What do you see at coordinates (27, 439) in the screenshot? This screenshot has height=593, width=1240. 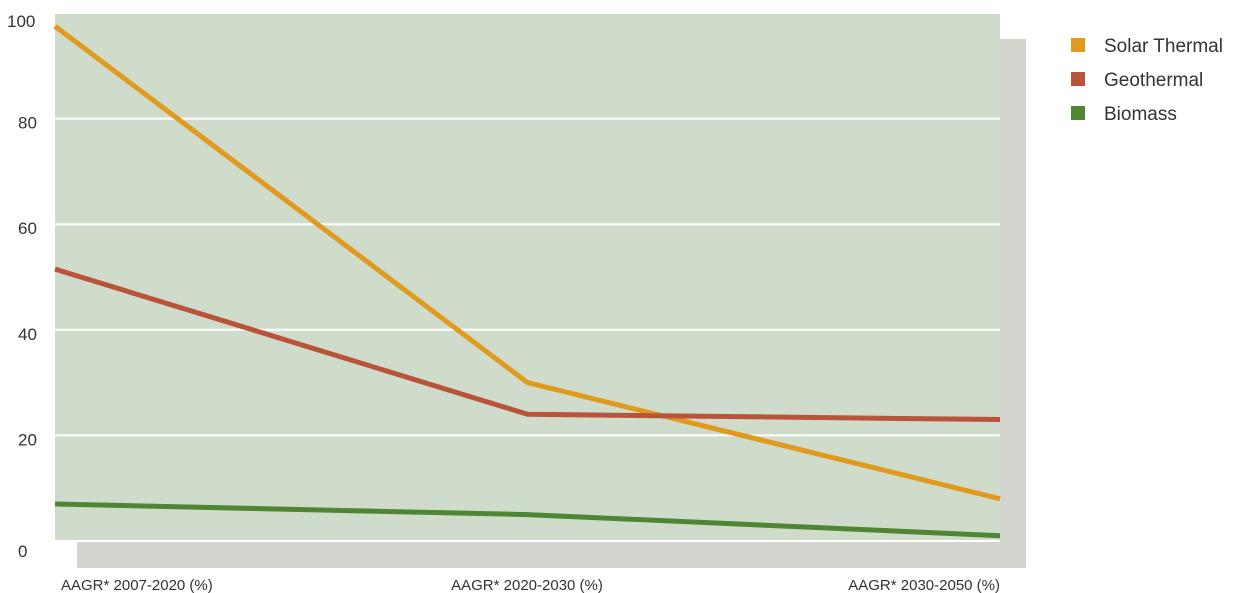 I see `y-tick-label-20: 20` at bounding box center [27, 439].